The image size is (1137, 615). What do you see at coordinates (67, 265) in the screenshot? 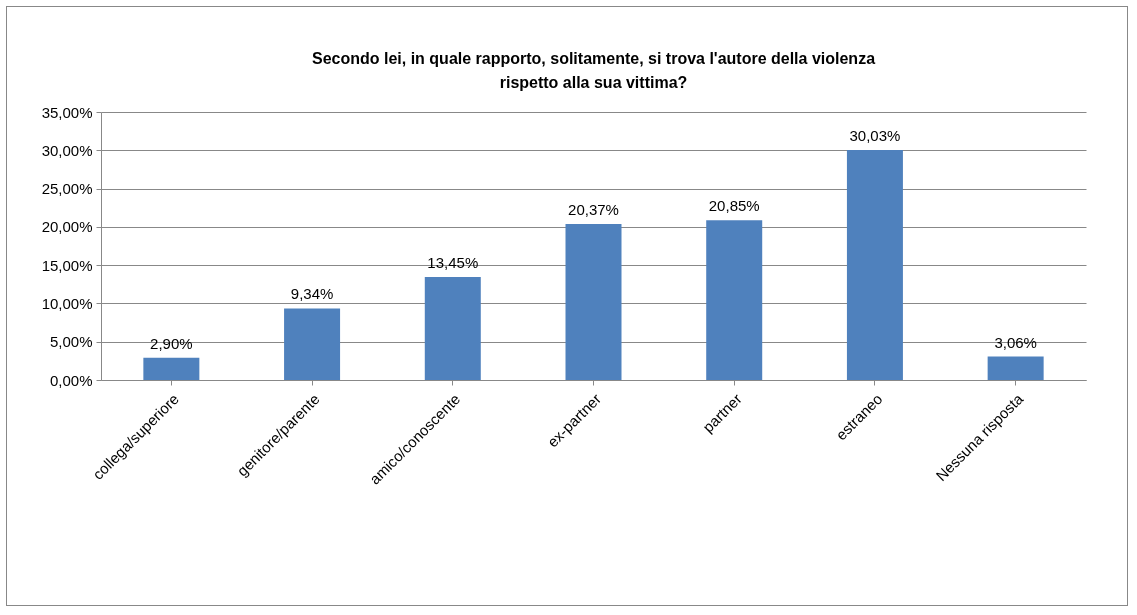
I see `y-tick-label: 15,00%` at bounding box center [67, 265].